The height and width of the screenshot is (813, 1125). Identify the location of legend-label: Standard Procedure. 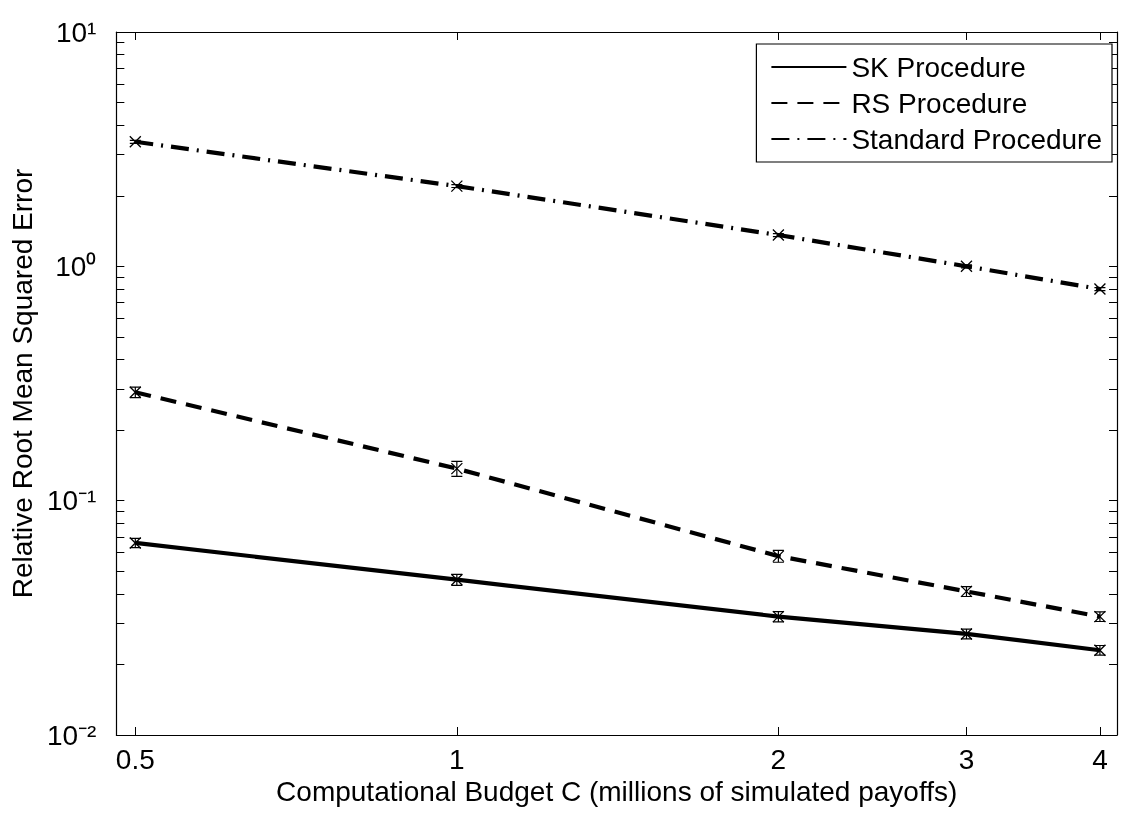
(976, 139).